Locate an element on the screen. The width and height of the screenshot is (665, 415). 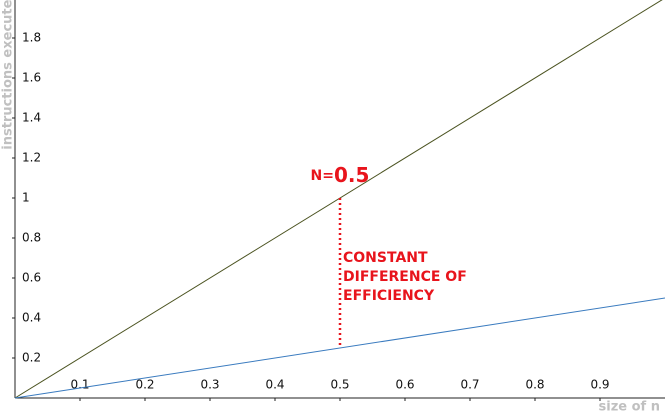
marker-label: N=0.5 is located at coordinates (340, 175).